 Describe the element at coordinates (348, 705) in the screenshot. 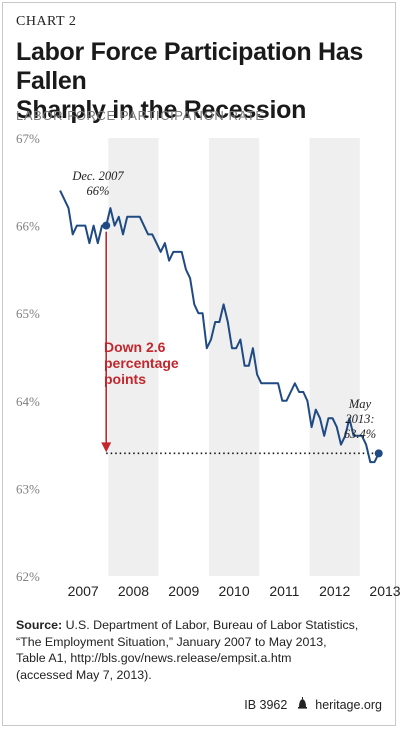

I see `site-name: heritage.org` at that location.